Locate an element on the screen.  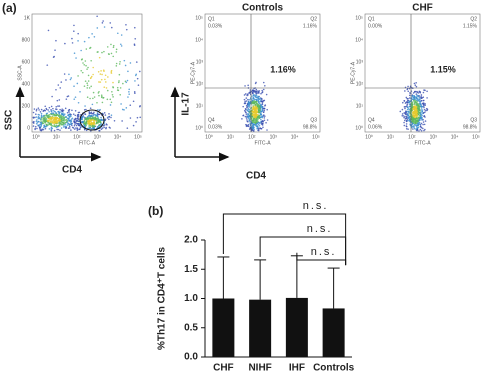
quadrant-label: 1.16% is located at coordinates (310, 26).